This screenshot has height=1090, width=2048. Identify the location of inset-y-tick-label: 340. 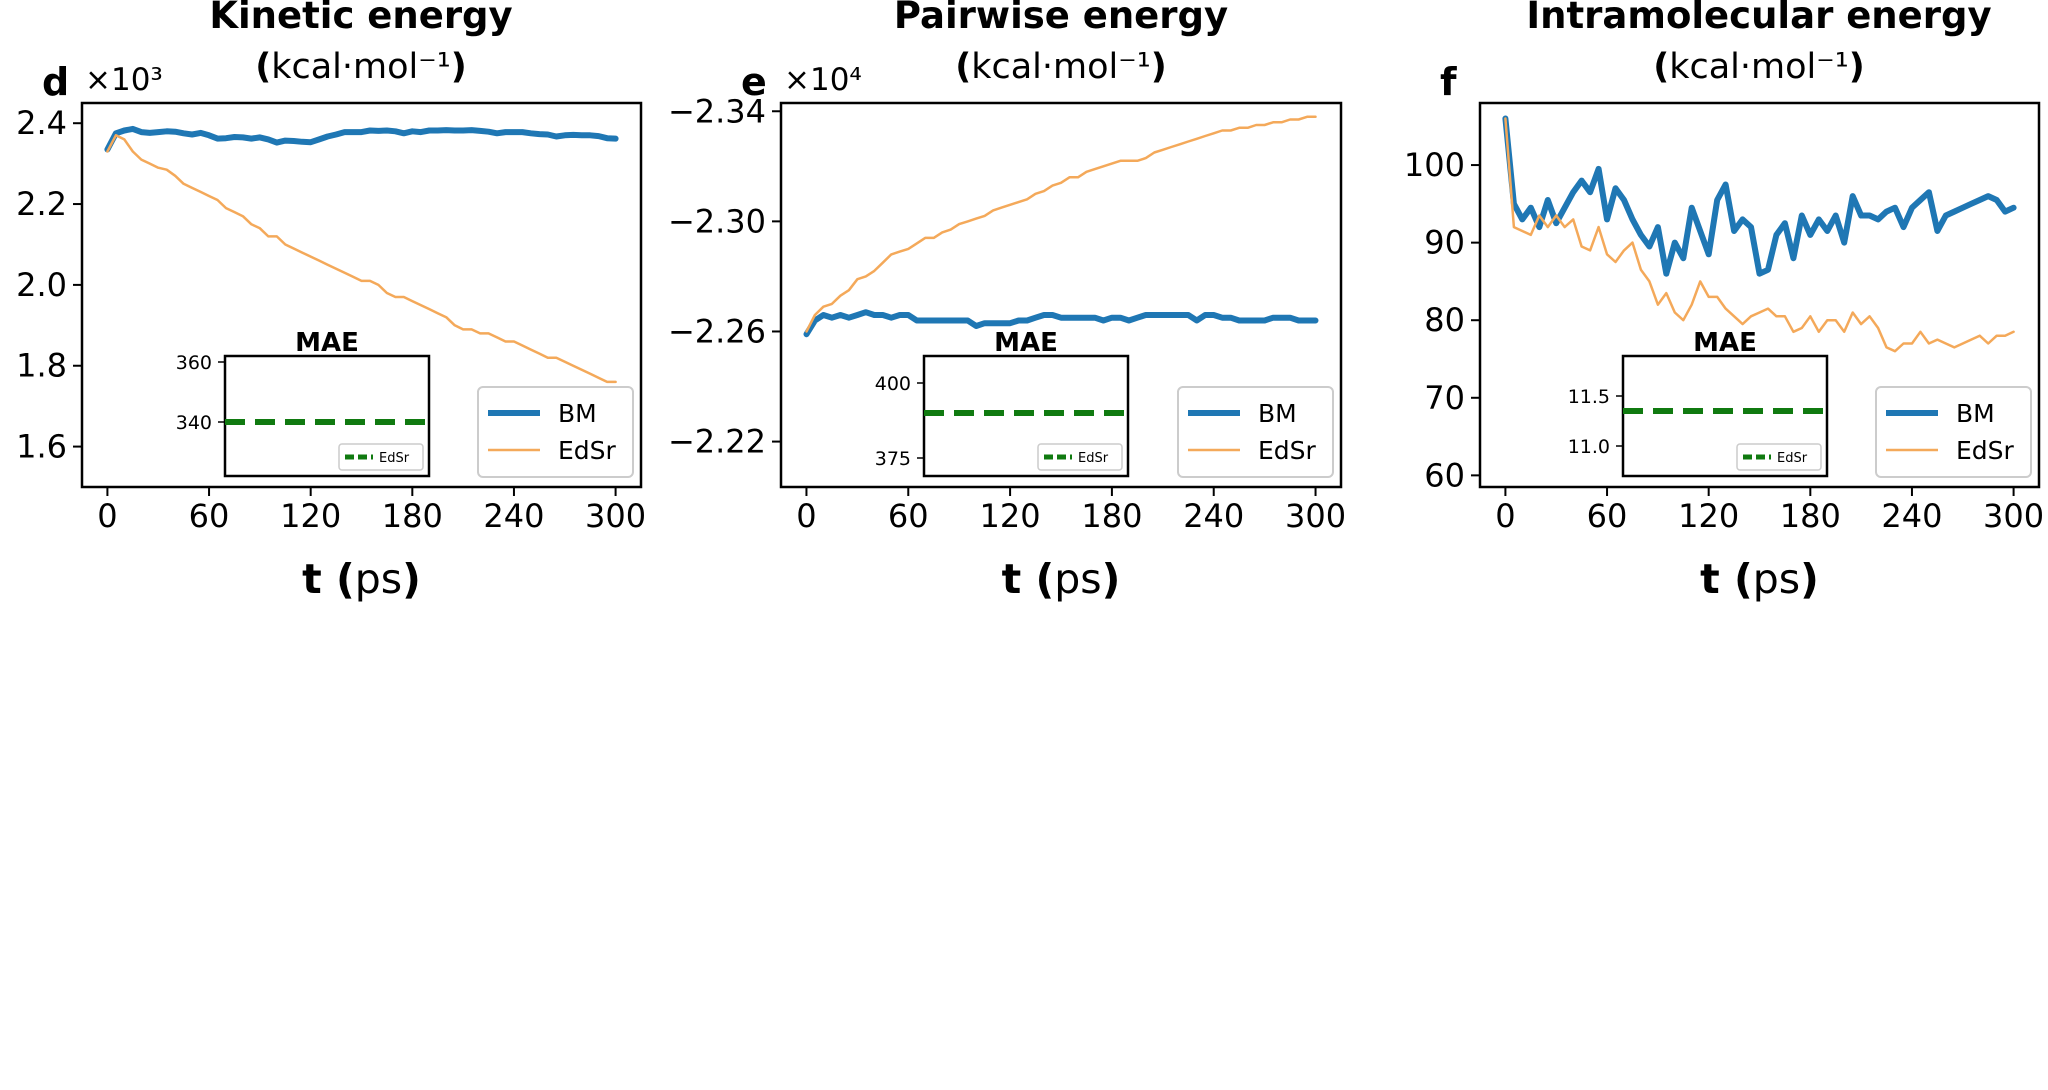
(194, 423).